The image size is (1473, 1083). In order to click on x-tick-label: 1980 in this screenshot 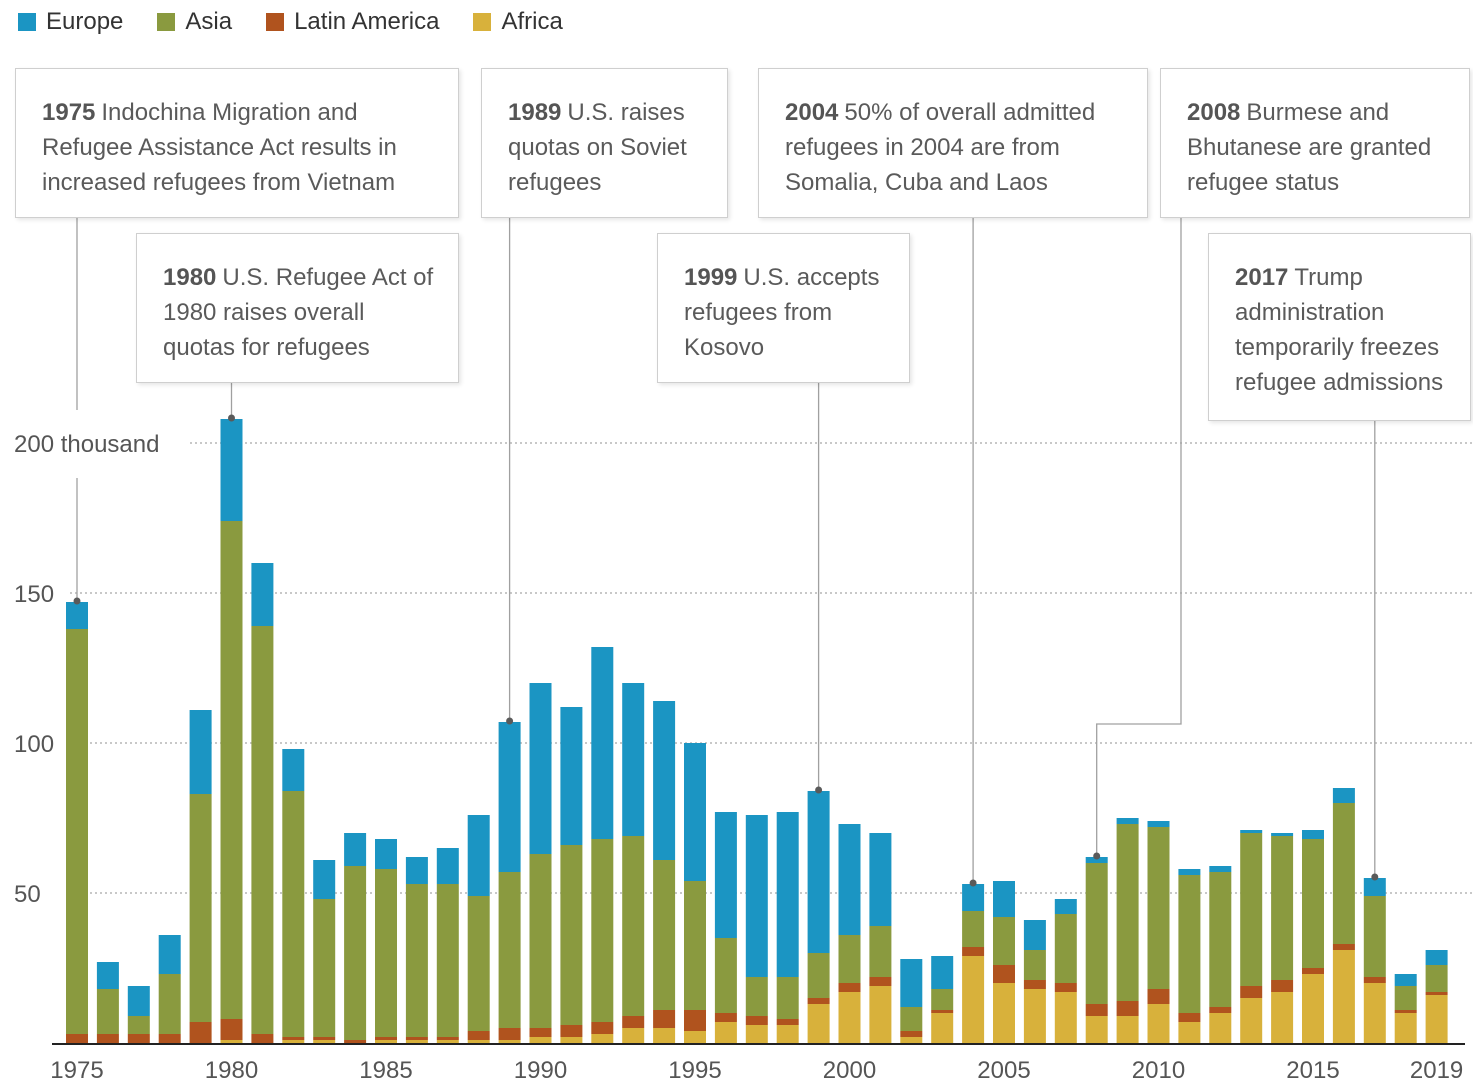, I will do `click(231, 1070)`.